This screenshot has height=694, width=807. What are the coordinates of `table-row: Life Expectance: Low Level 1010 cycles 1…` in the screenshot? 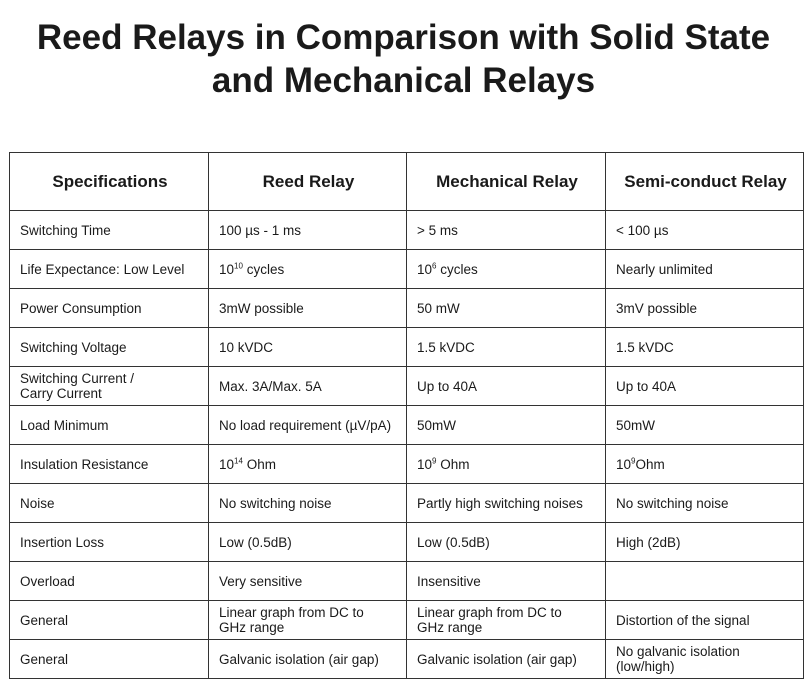 It's located at (406, 269).